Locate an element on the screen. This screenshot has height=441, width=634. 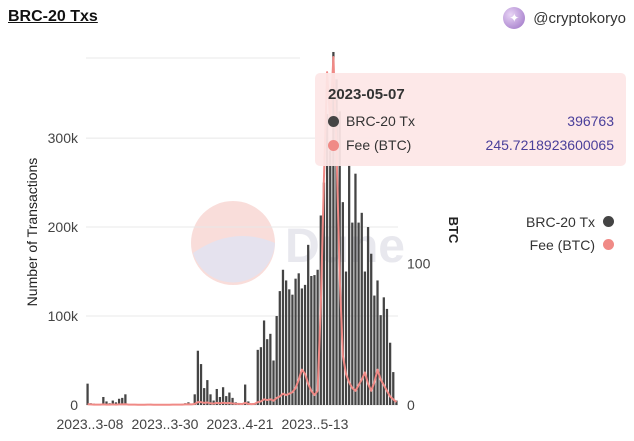
watermark-logo: Dune is located at coordinates (298, 243).